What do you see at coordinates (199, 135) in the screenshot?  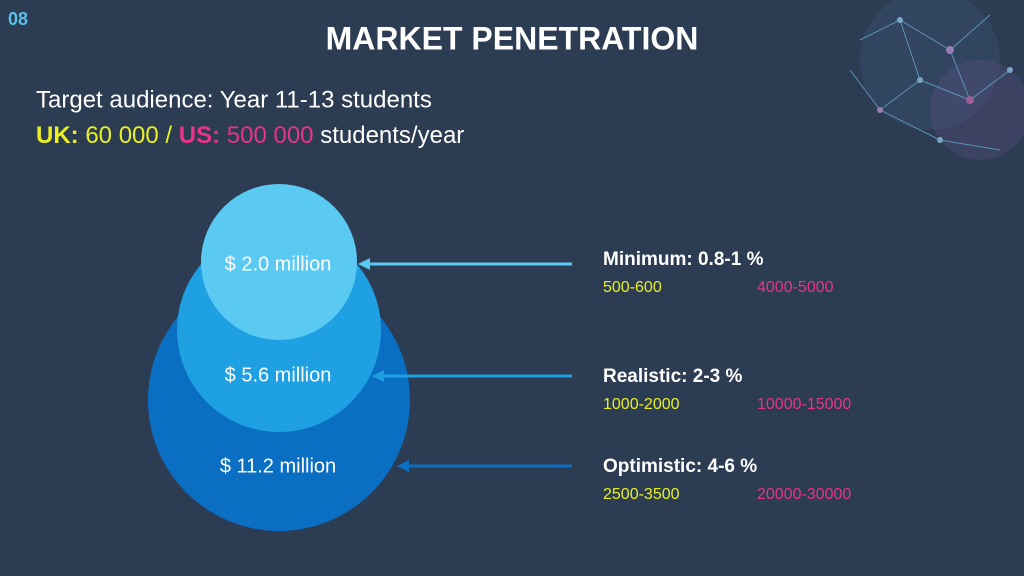 I see `us-label: US:` at bounding box center [199, 135].